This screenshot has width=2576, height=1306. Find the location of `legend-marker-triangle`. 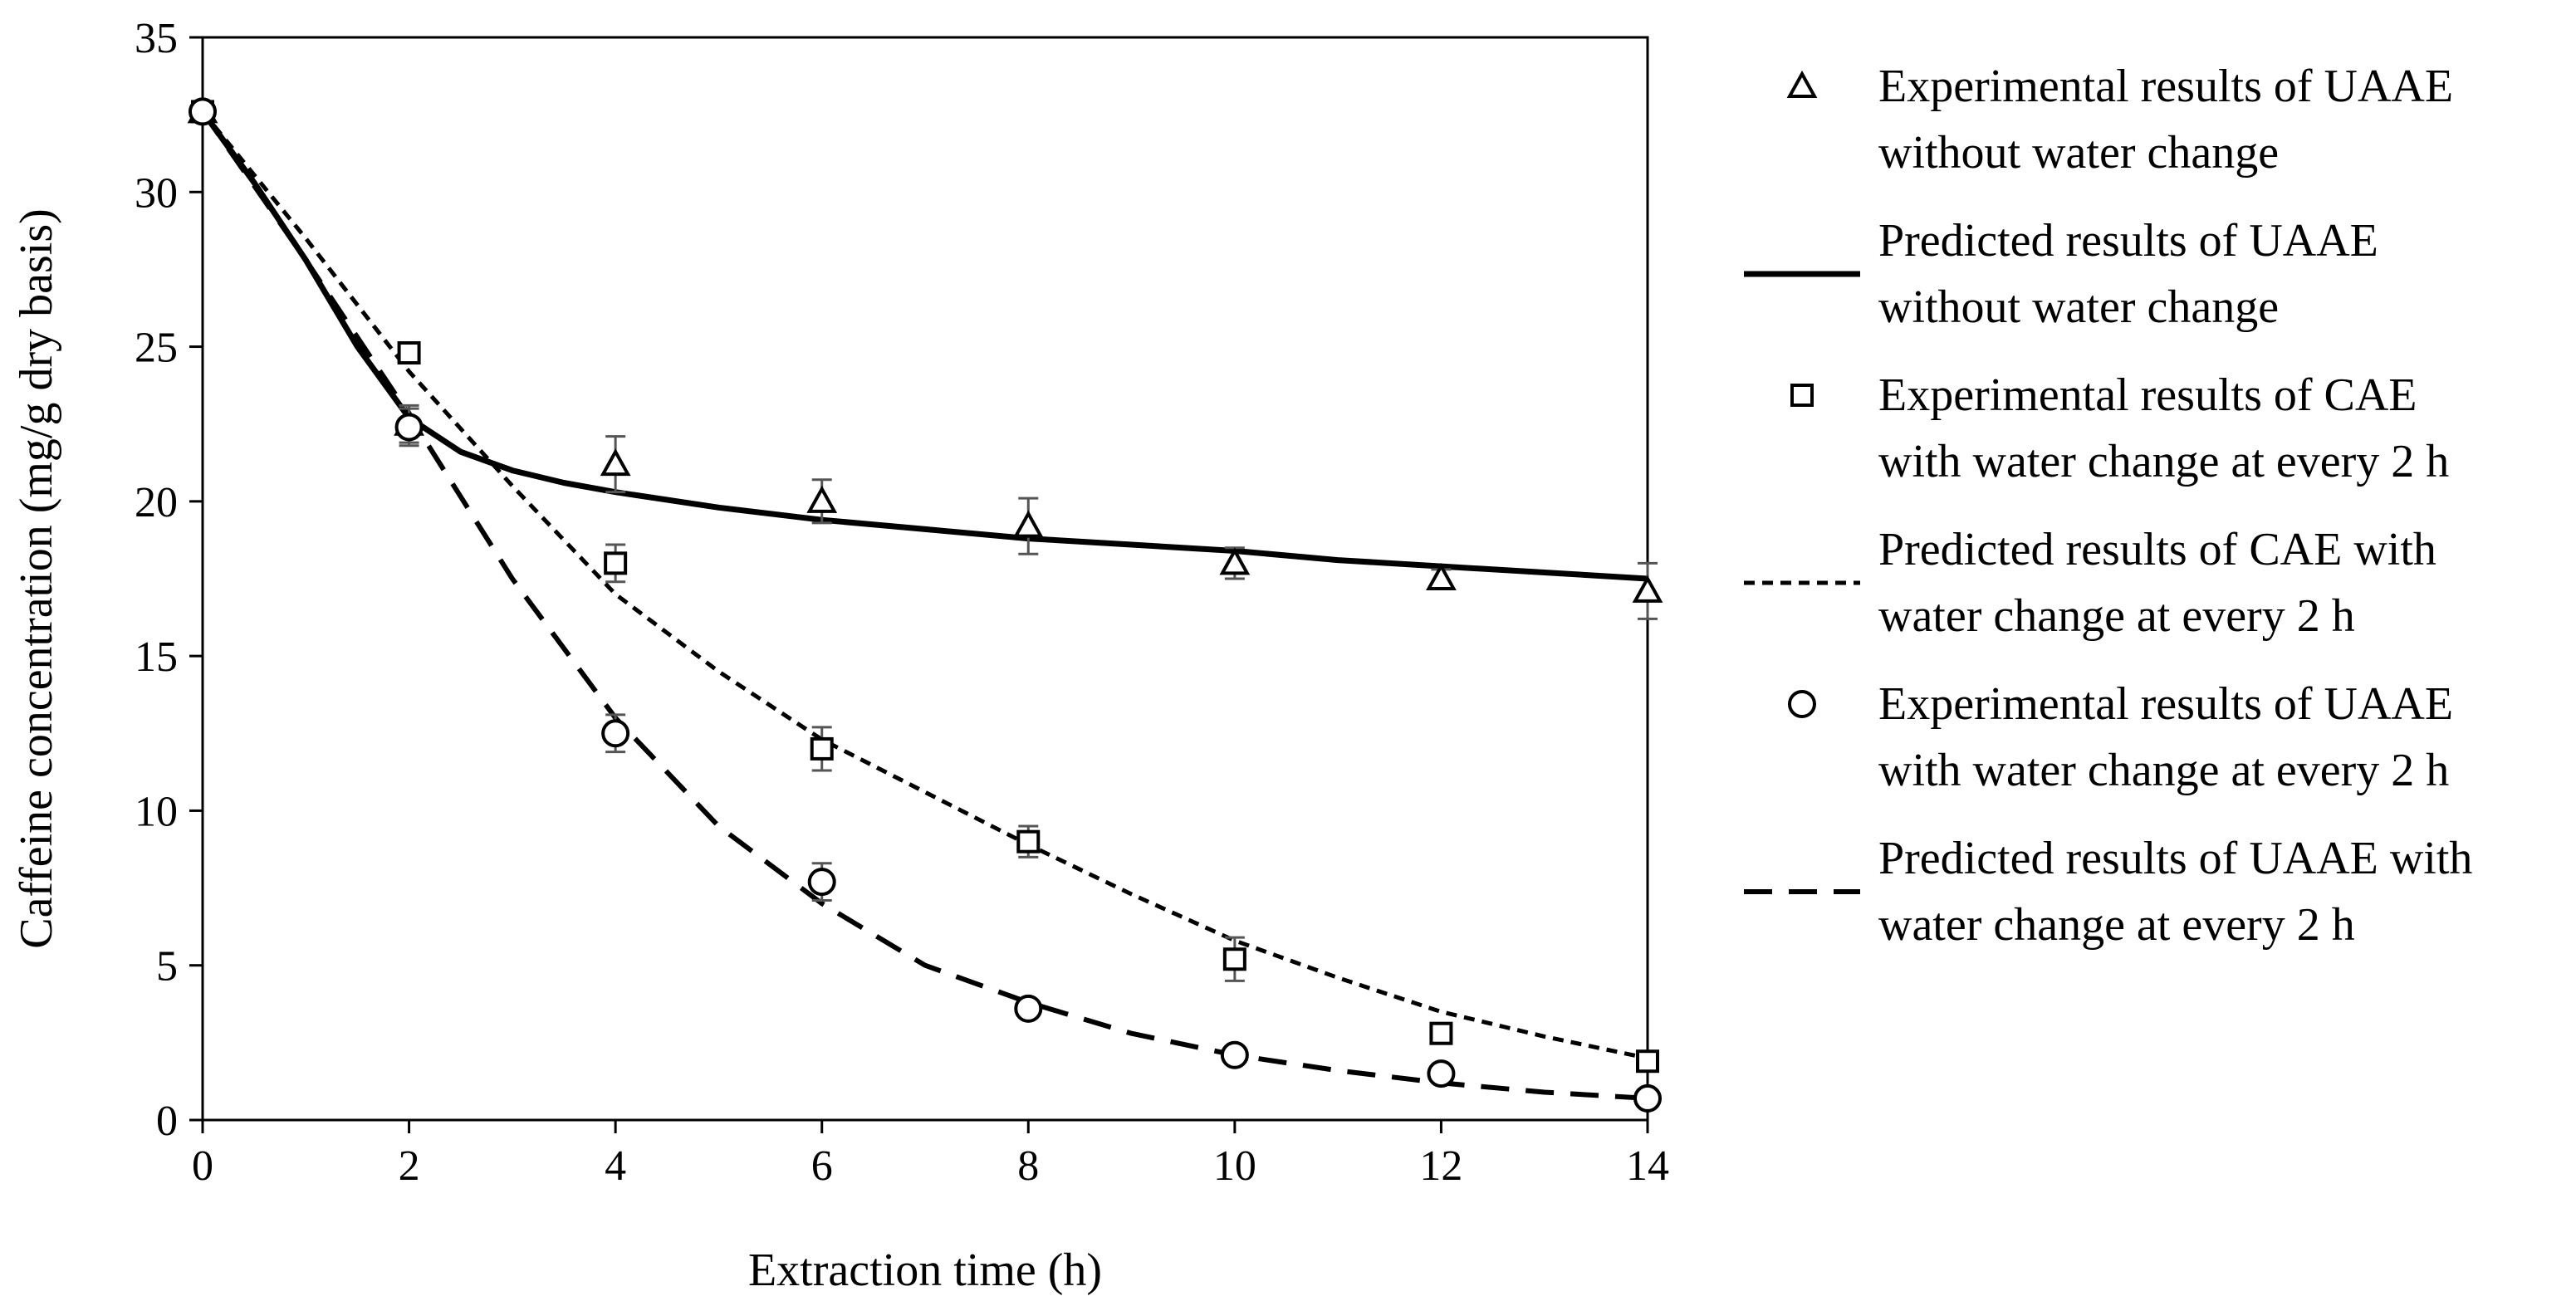

legend-marker-triangle is located at coordinates (1802, 84).